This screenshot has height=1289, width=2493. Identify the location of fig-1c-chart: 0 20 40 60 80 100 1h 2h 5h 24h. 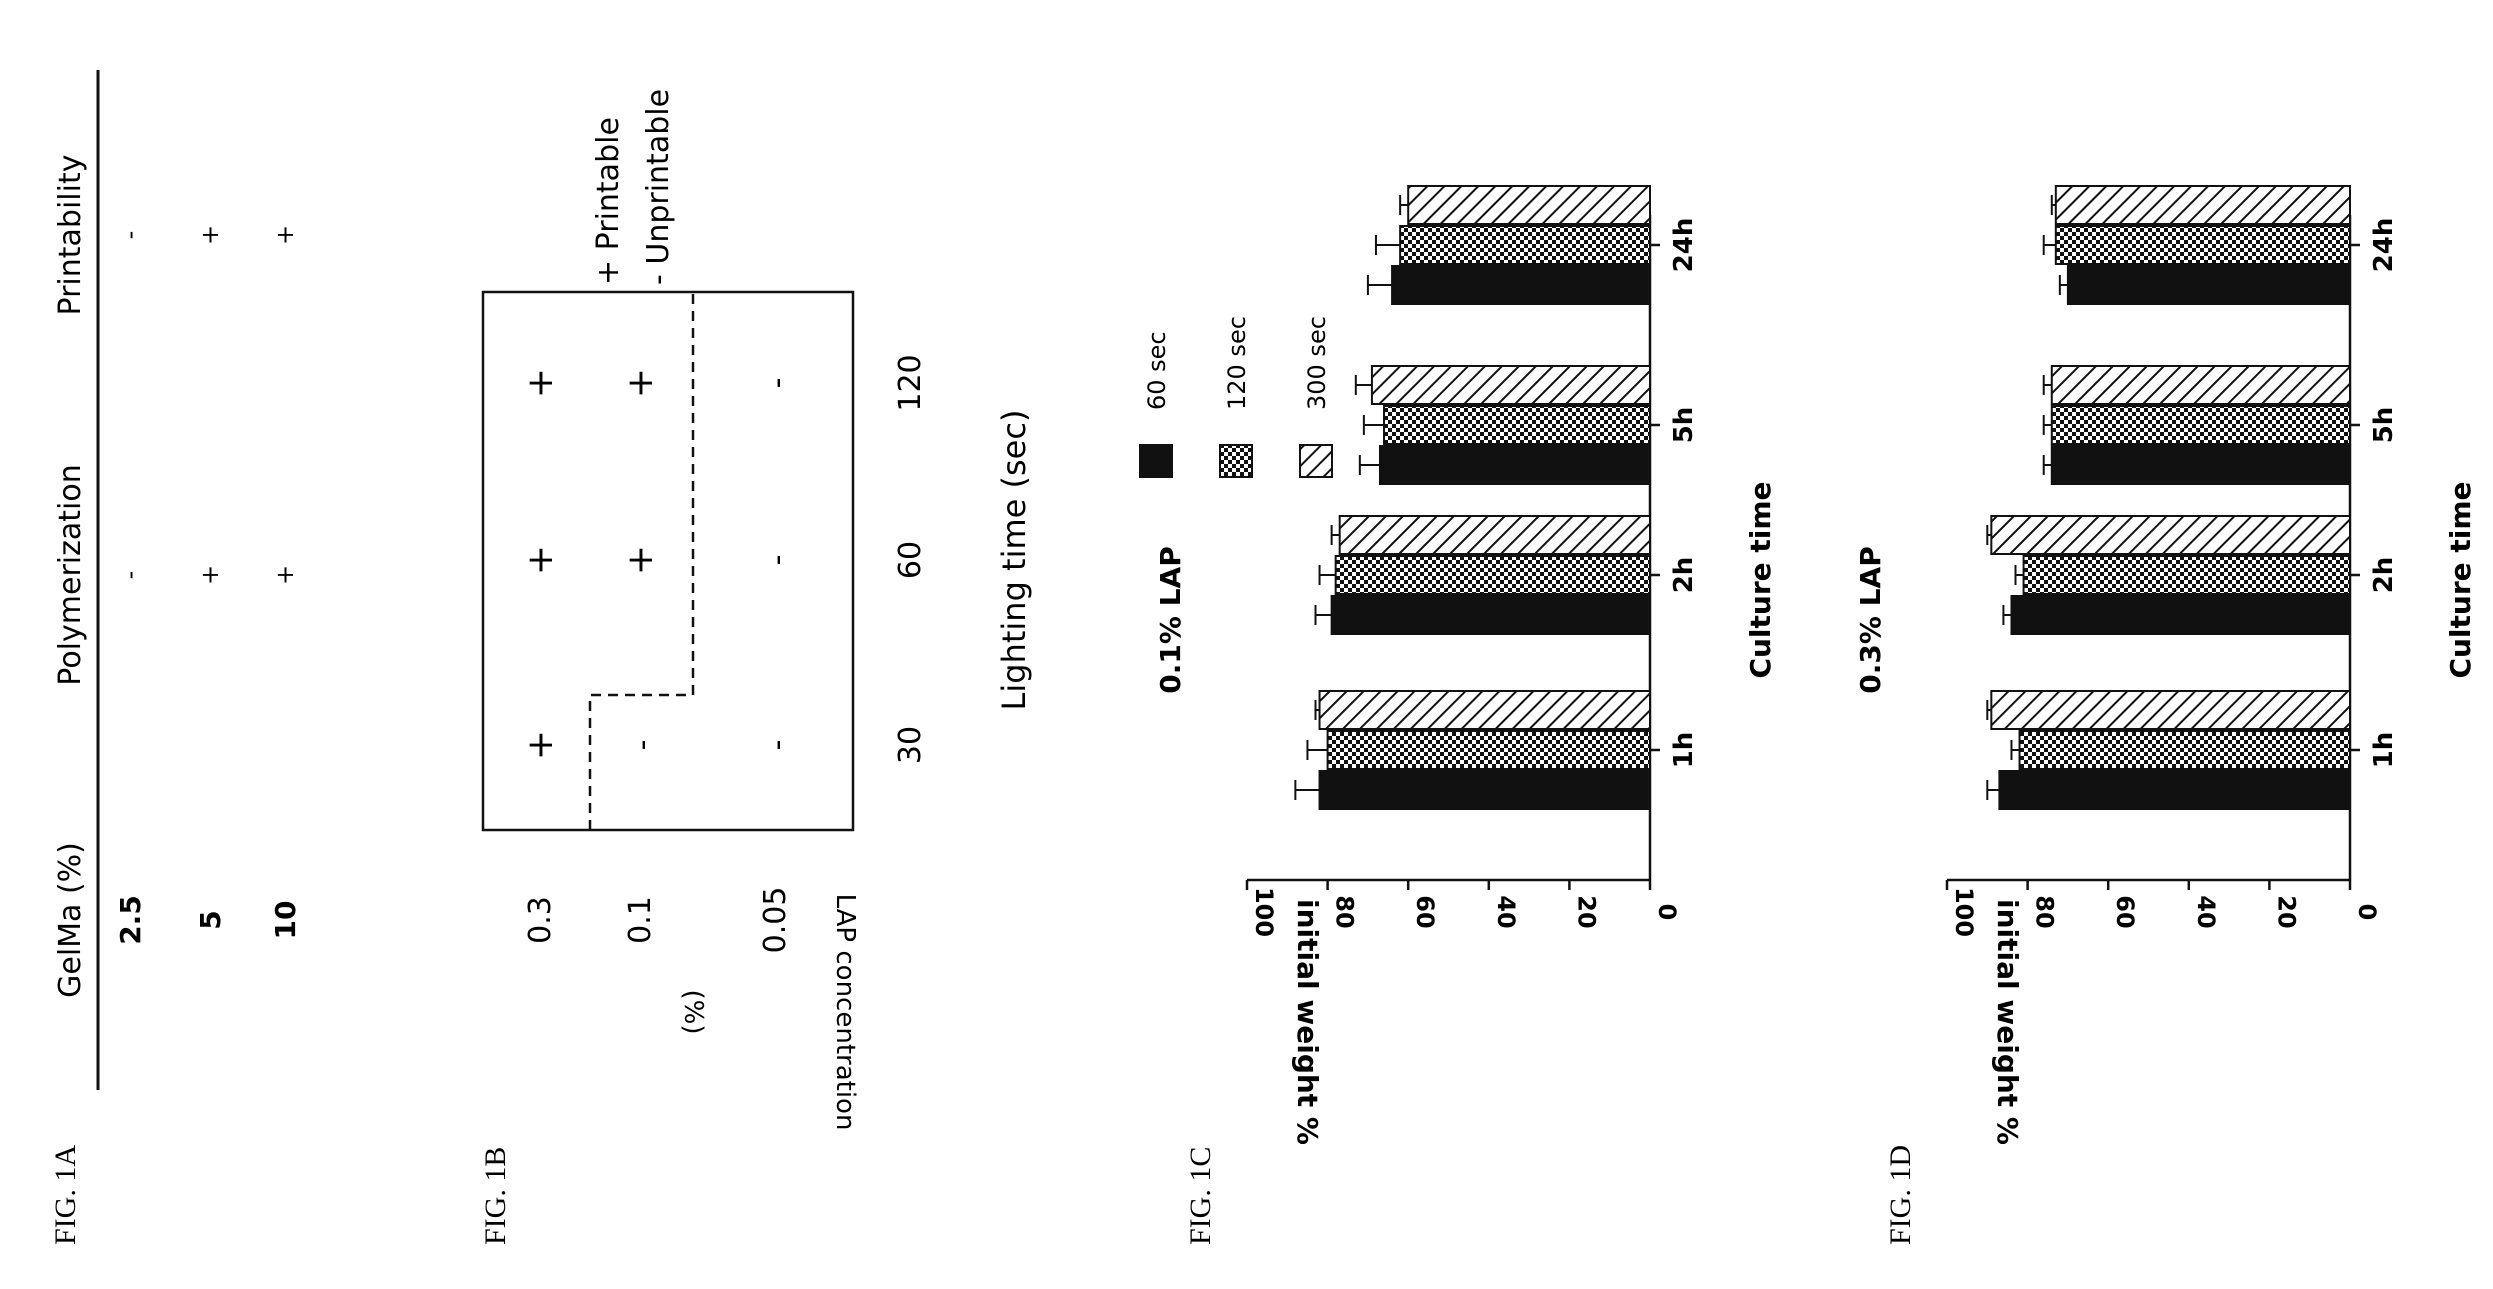
(1472, 561).